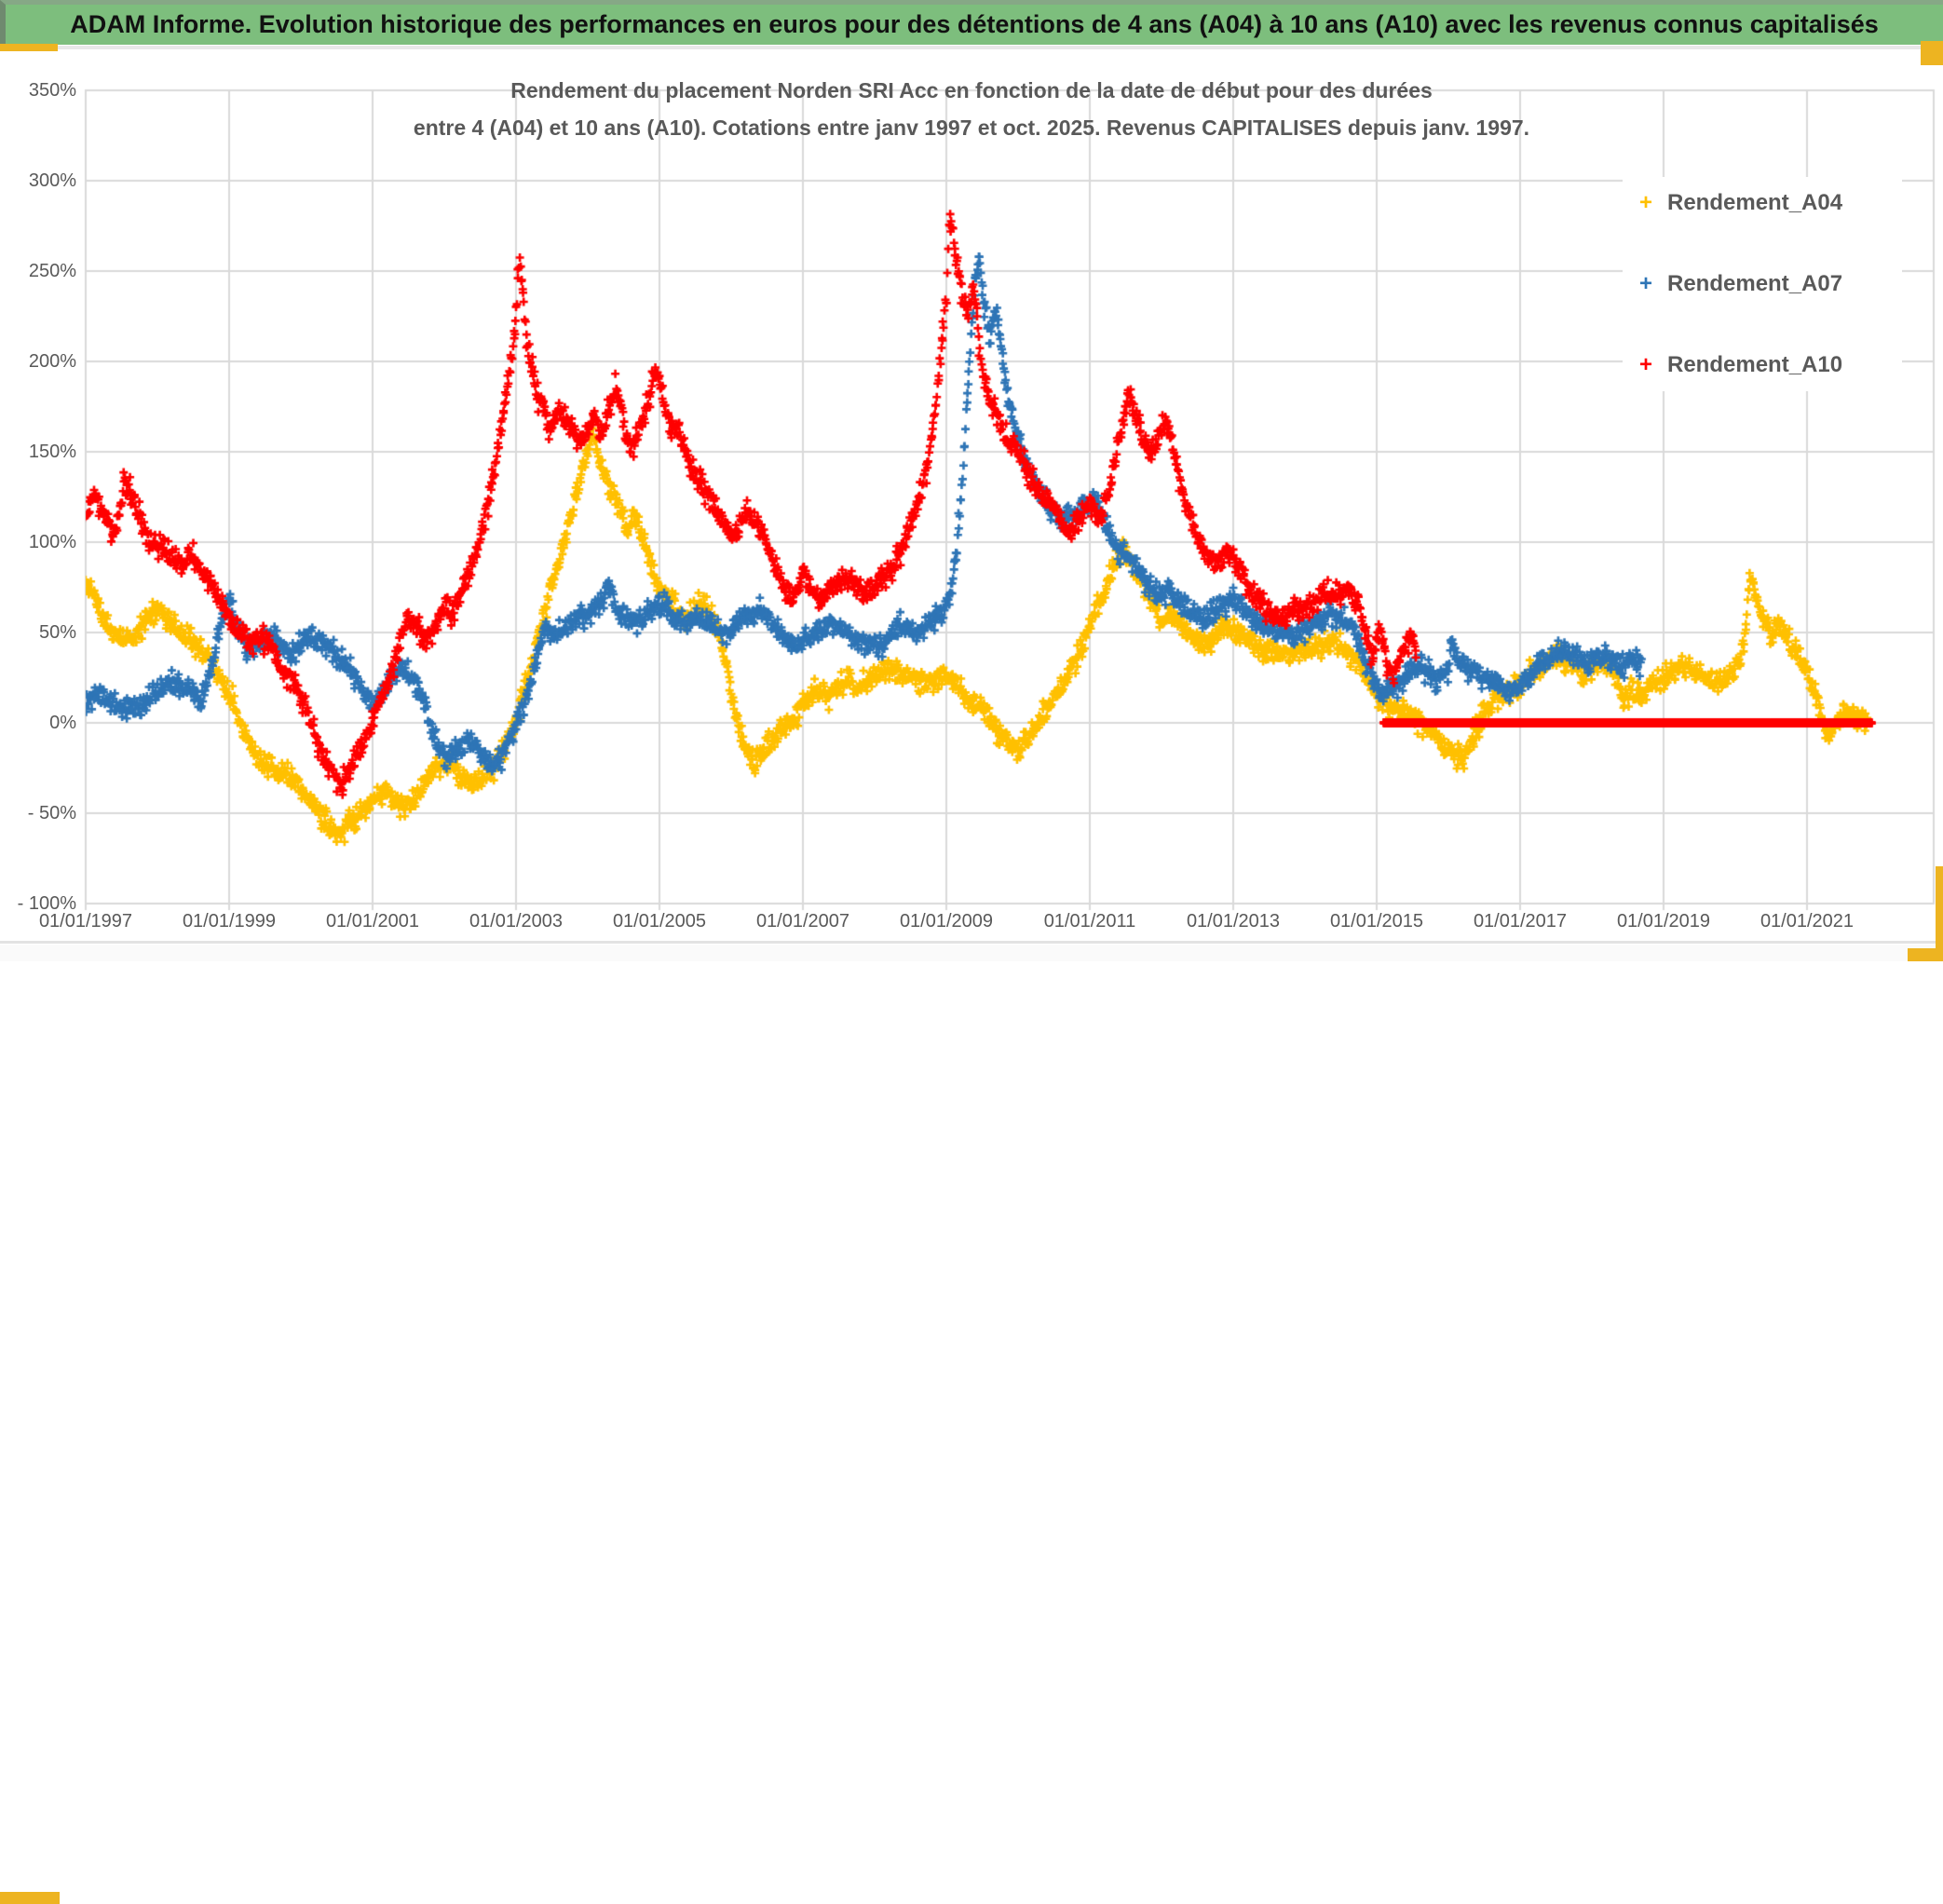 This screenshot has width=1943, height=1904. I want to click on x-axis-tick-label: 01/01/2013, so click(1233, 921).